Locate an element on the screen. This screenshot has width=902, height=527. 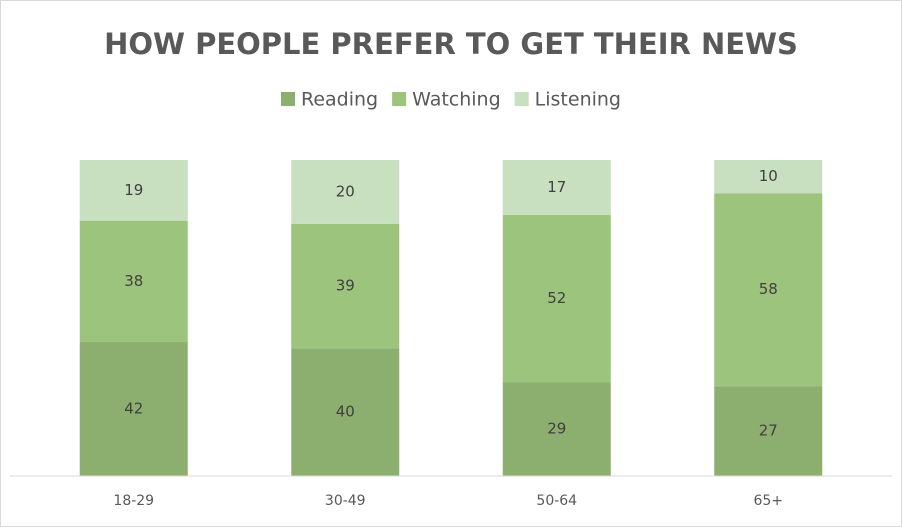
data-label: 40 is located at coordinates (345, 412).